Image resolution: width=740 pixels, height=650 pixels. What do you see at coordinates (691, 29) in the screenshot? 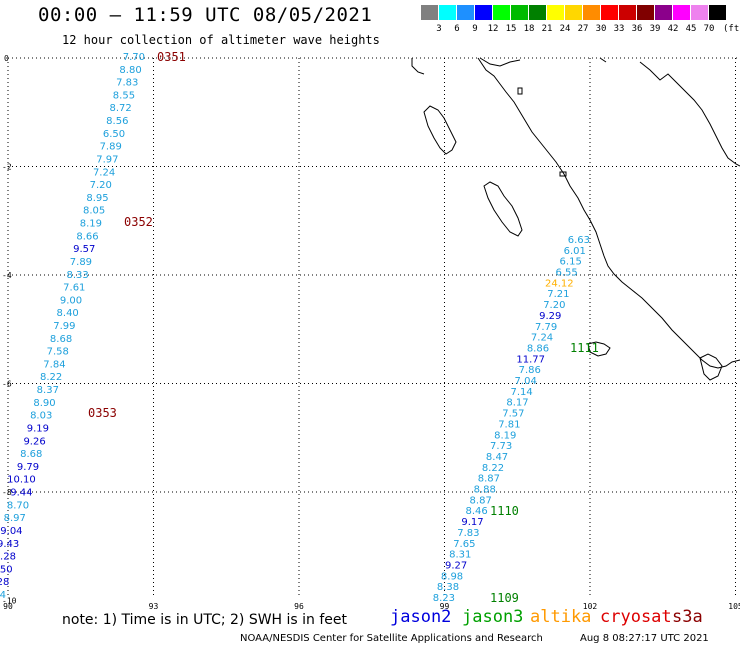
I see `color-scale-tick: 45` at bounding box center [691, 29].